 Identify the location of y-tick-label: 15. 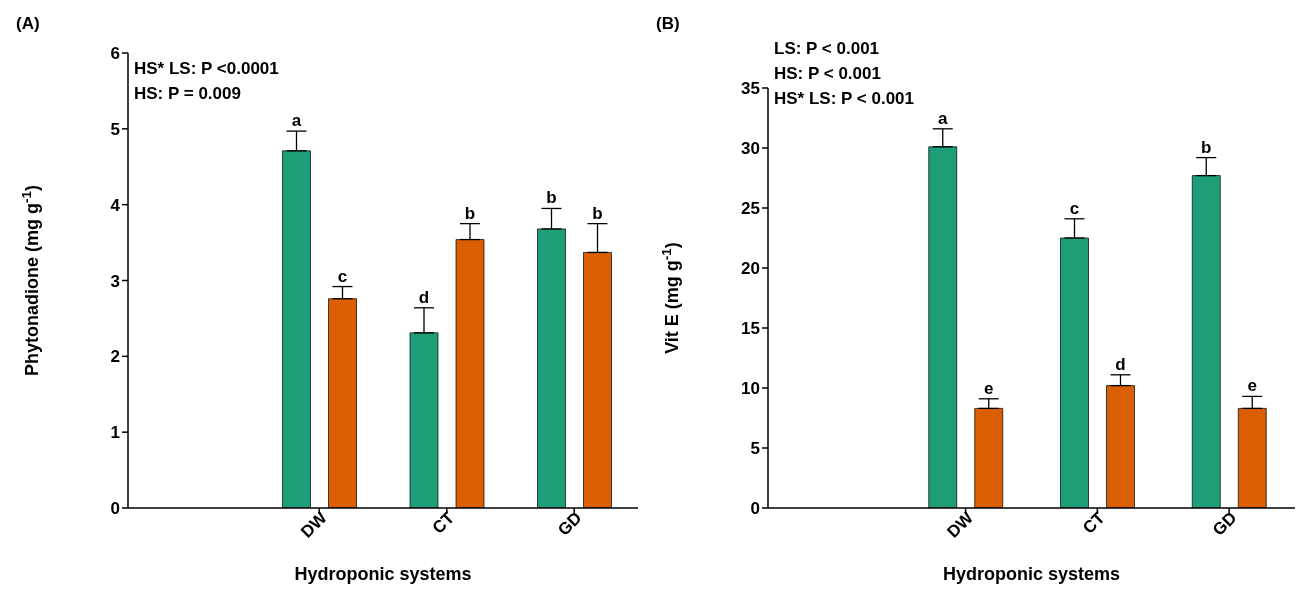
(750, 329).